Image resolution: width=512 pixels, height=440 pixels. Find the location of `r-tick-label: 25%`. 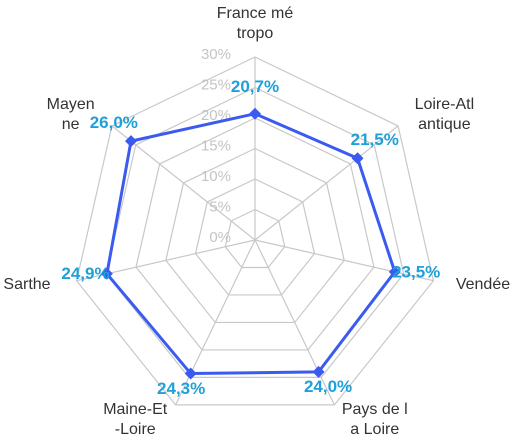

r-tick-label: 25% is located at coordinates (216, 84).